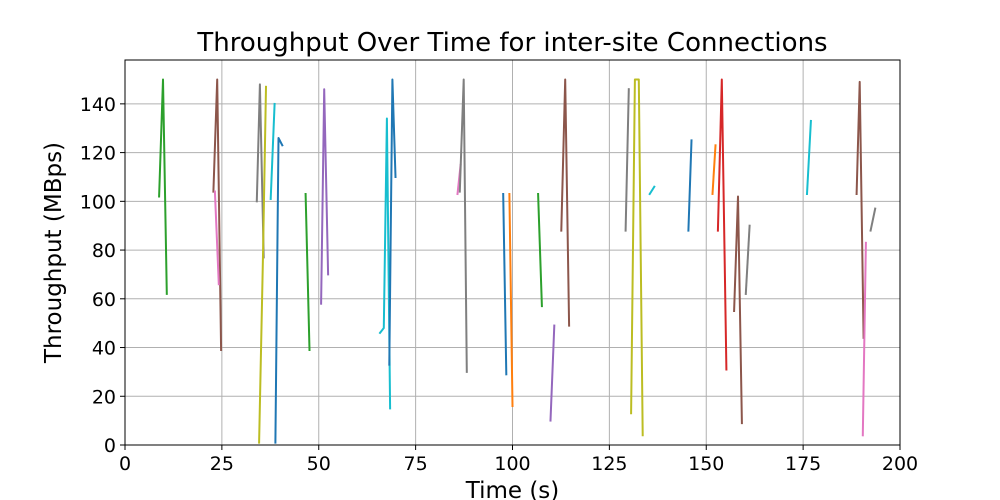 This screenshot has width=1000, height=500. I want to click on x-tick-label: 75, so click(416, 464).